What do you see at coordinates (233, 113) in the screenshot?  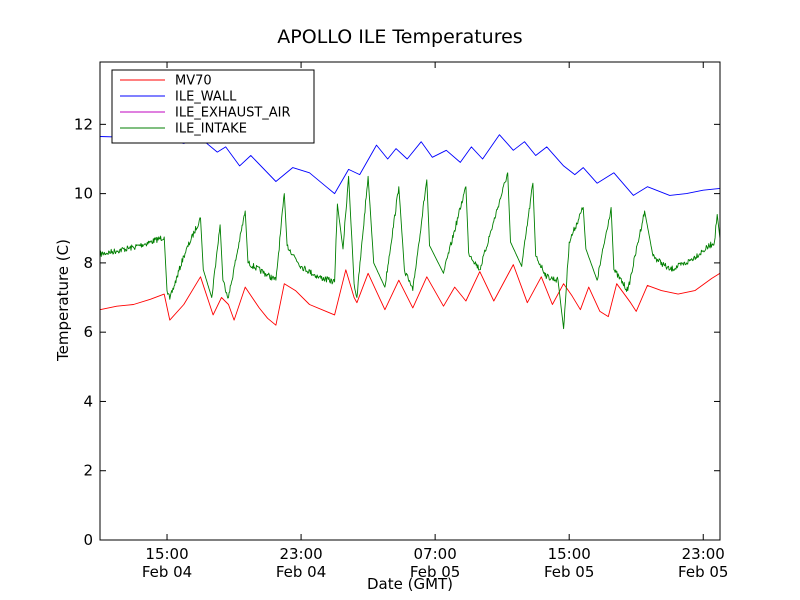 I see `legend-label: ILE_EXHAUST_AIR` at bounding box center [233, 113].